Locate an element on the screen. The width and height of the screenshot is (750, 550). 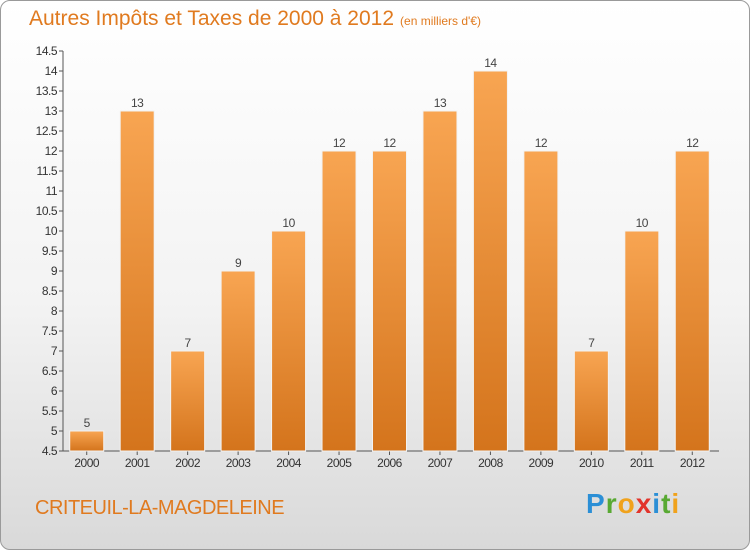
bar-2010 is located at coordinates (591, 401).